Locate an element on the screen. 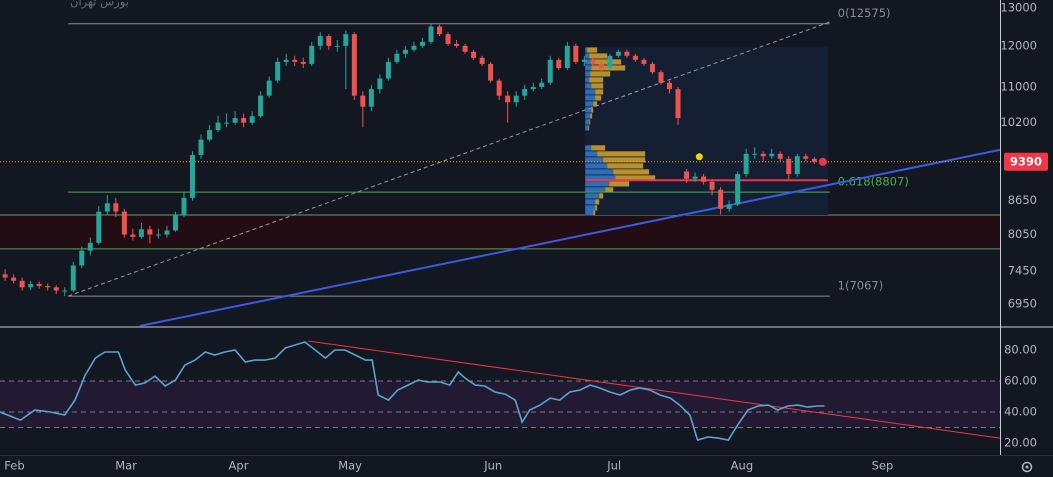 The height and width of the screenshot is (477, 1053). volume-profile-box is located at coordinates (706, 131).